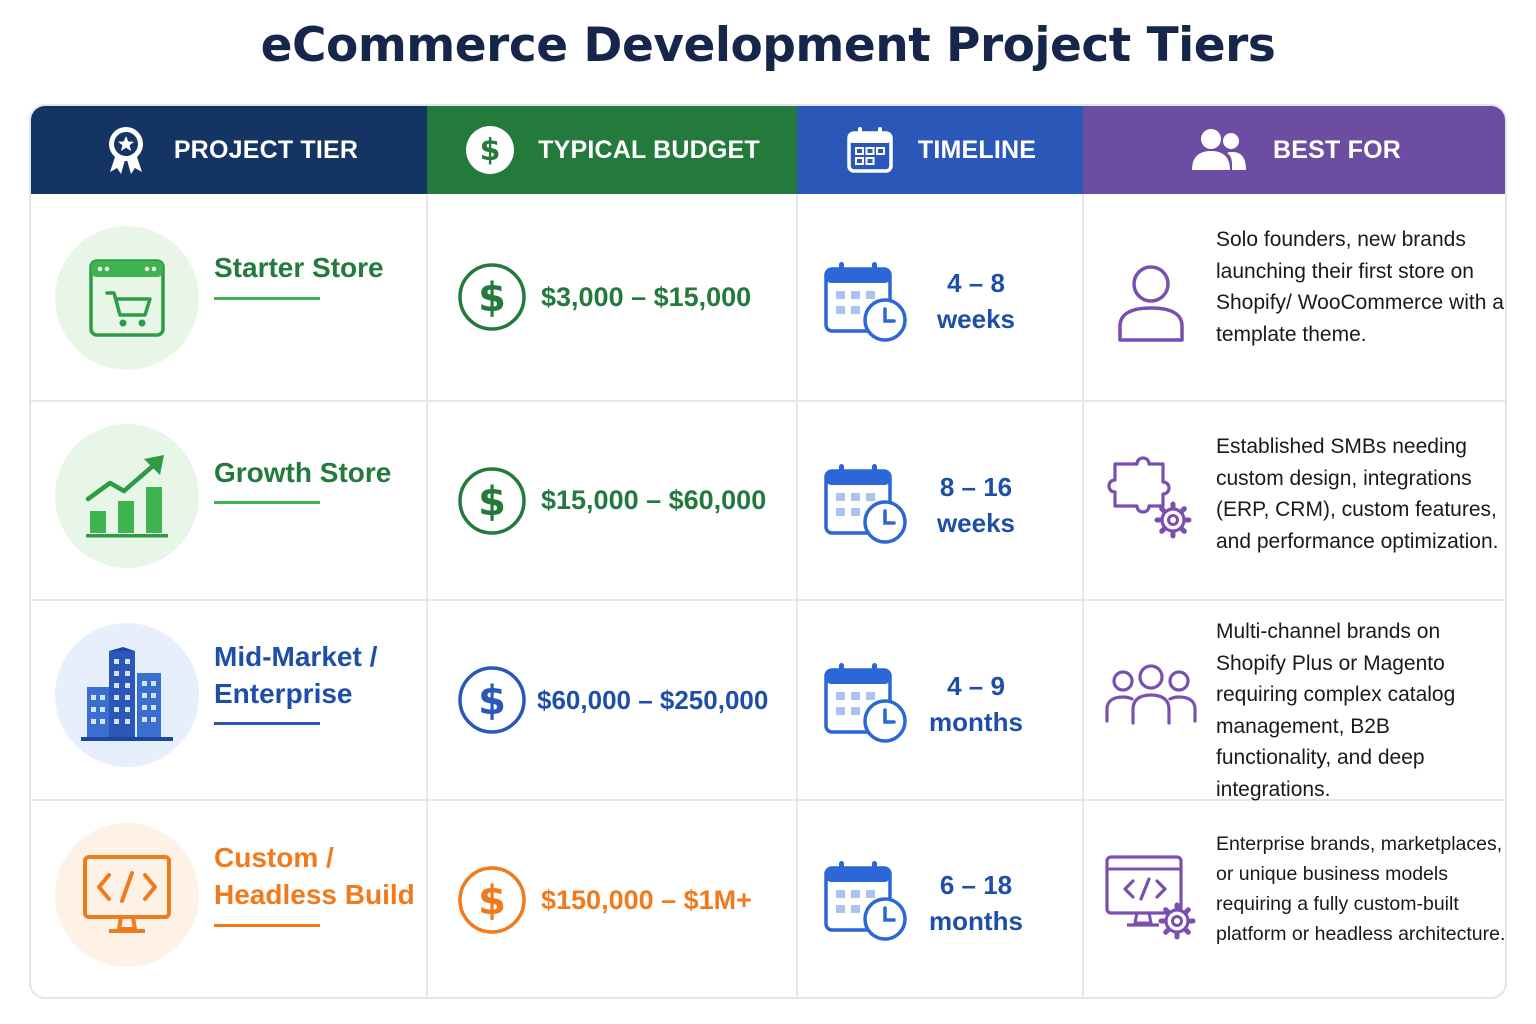  I want to click on tier-name-line2: Headless Build, so click(314, 894).